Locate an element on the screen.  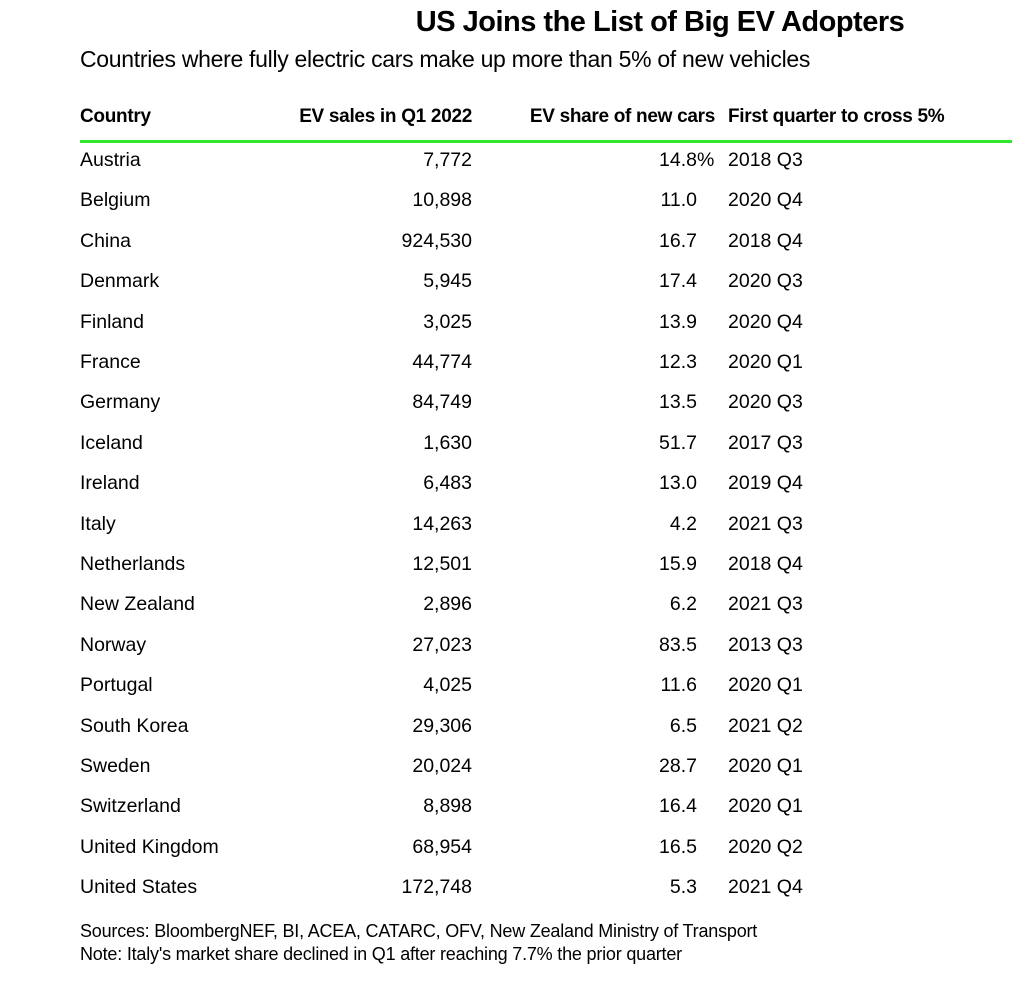
cell-ev-sales: 924,530 is located at coordinates (437, 240).